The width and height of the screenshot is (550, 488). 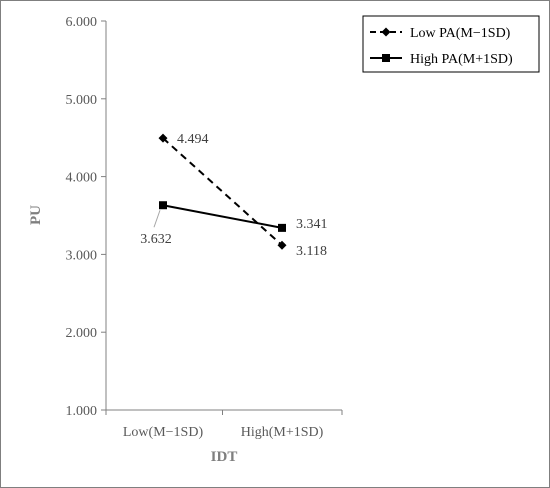 I want to click on series-layer, so click(x=222, y=191).